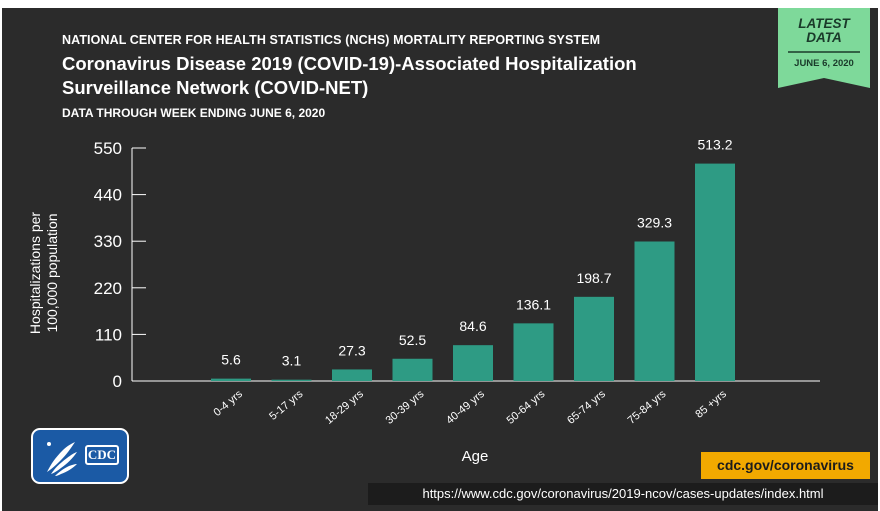 This screenshot has height=511, width=880. What do you see at coordinates (231, 360) in the screenshot?
I see `bar-value-label: 5.6` at bounding box center [231, 360].